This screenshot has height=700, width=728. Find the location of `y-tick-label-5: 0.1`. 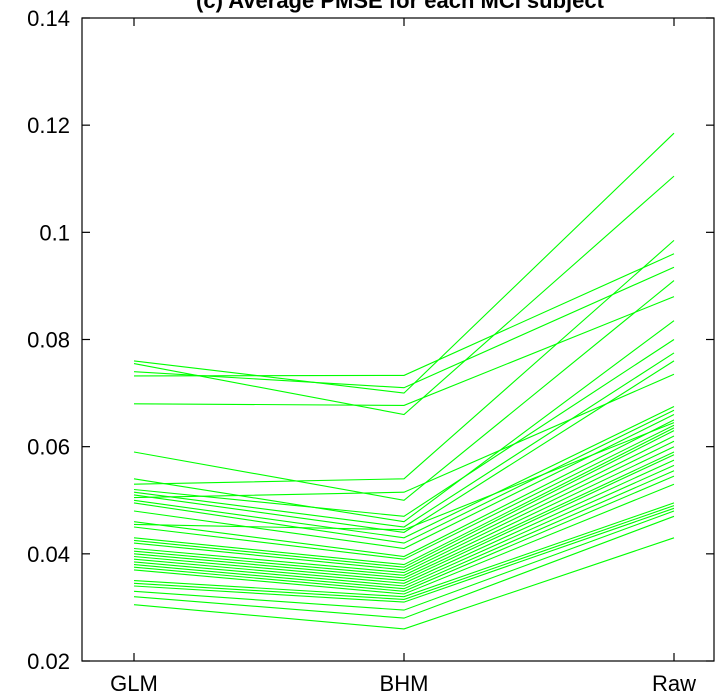

y-tick-label-5: 0.1 is located at coordinates (54, 232).